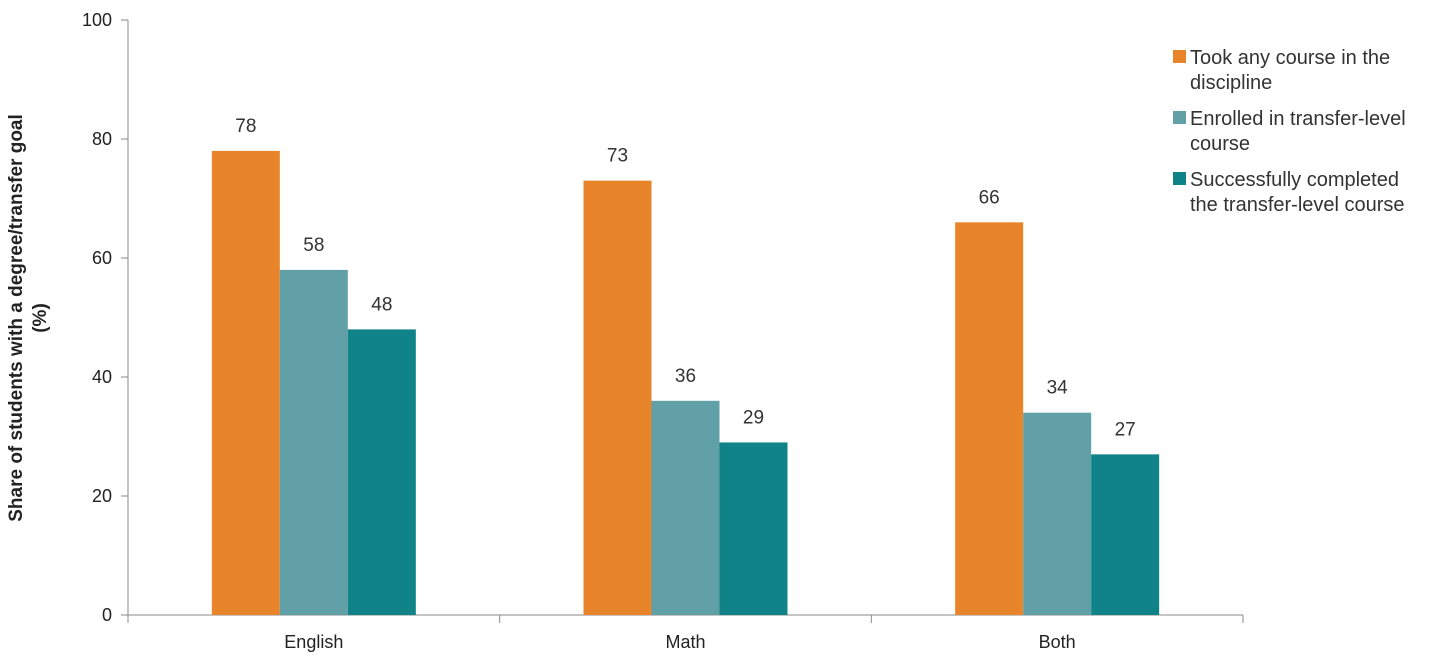  I want to click on y-tick-label: 100, so click(97, 20).